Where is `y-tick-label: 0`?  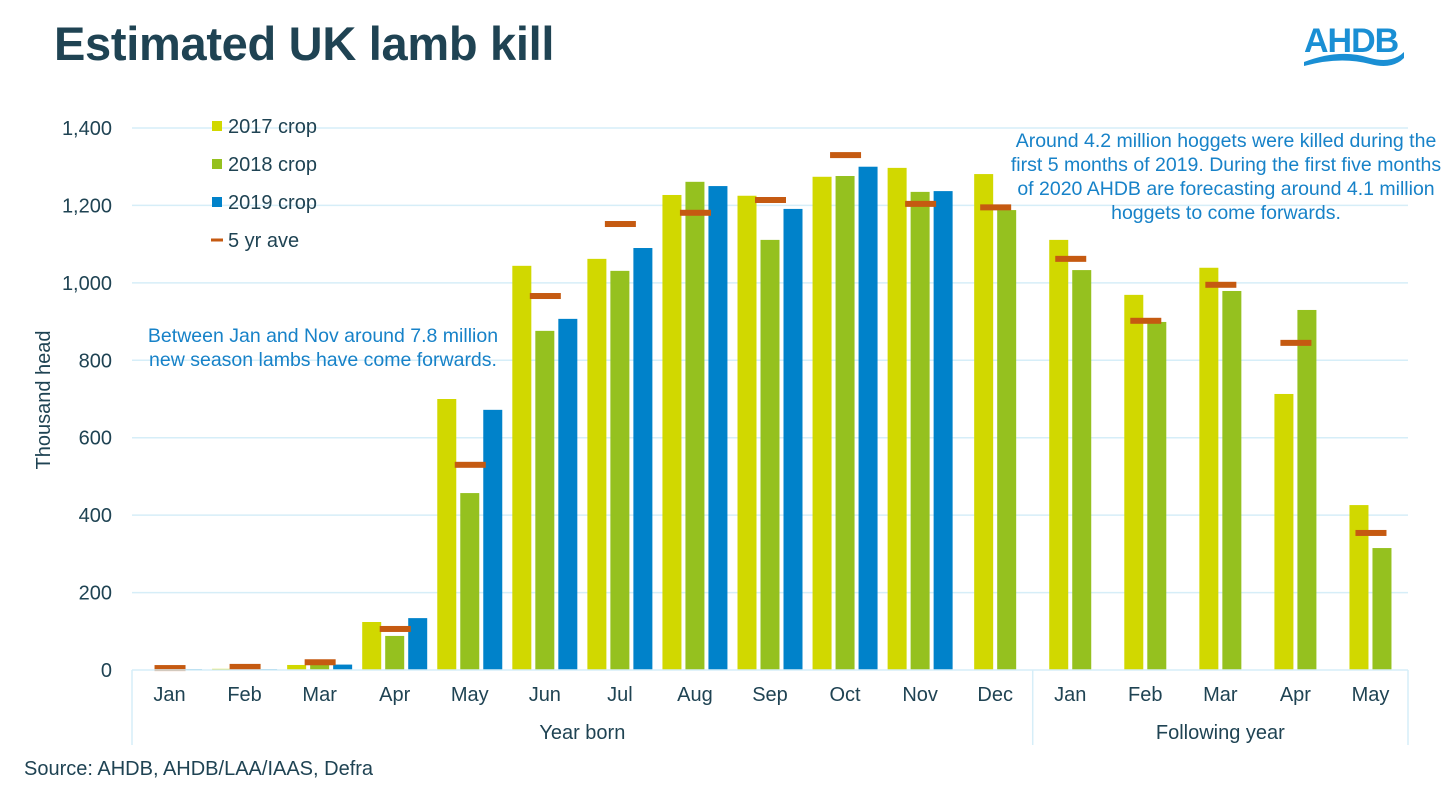
y-tick-label: 0 is located at coordinates (106, 671).